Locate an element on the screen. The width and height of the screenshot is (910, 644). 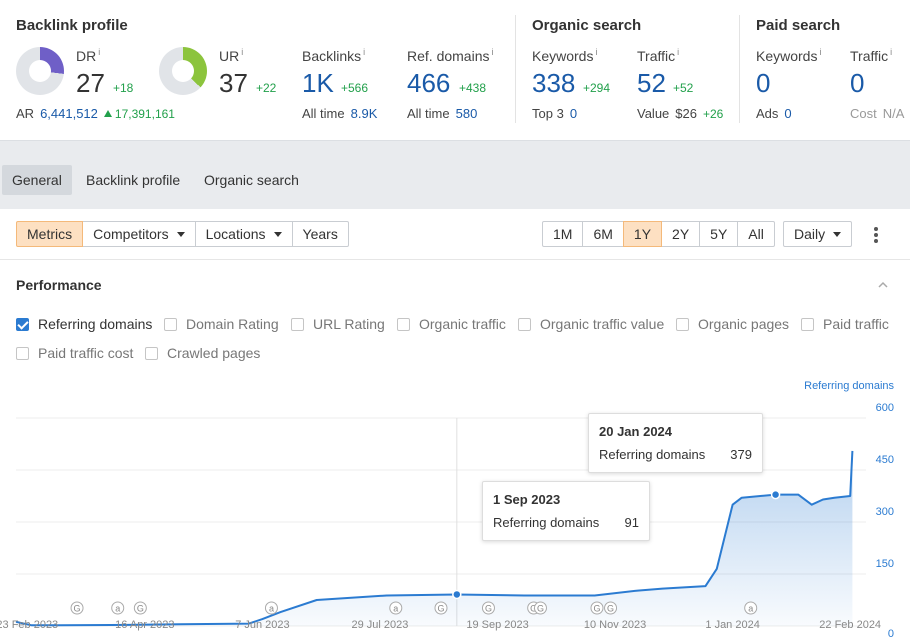
tab-bar: General Backlink profile Organic search is located at coordinates (455, 174).